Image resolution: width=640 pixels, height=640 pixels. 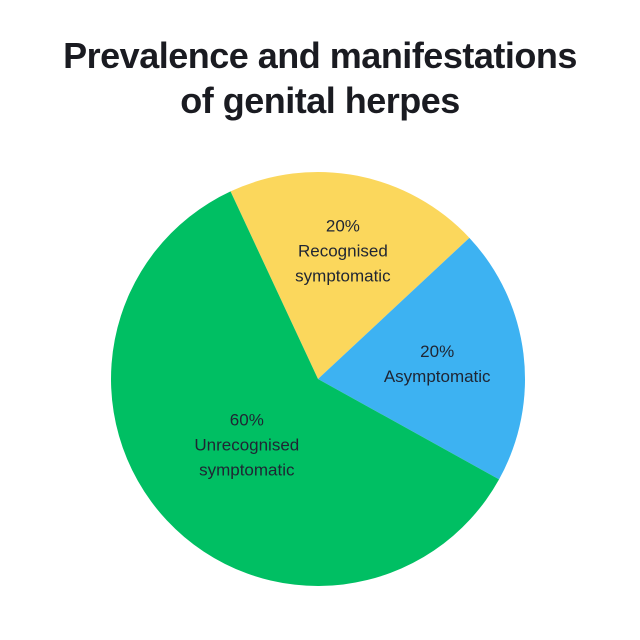 I want to click on pie-label-percent: 60%, so click(x=246, y=420).